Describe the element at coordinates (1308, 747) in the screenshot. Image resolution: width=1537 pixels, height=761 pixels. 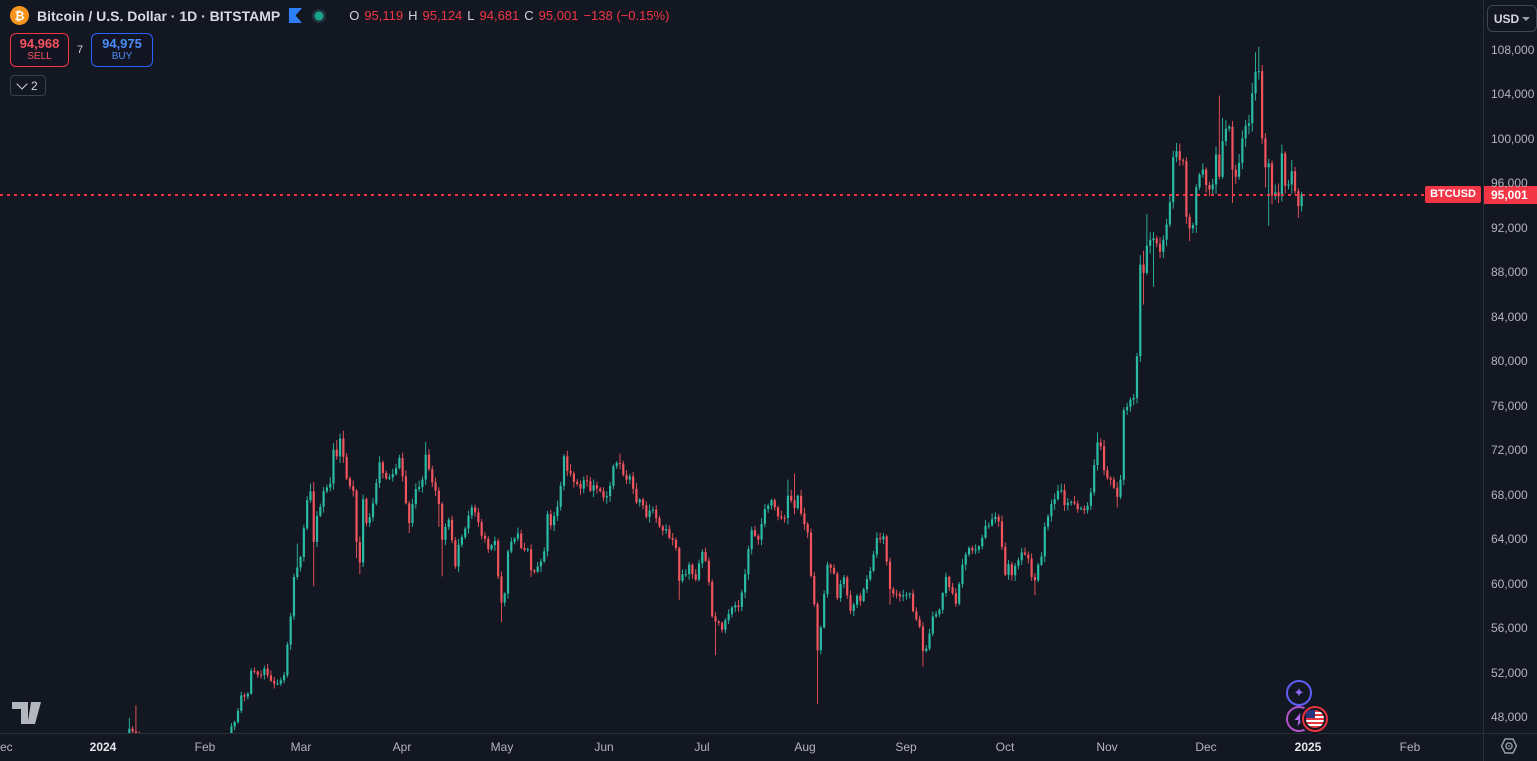
I see `time-tick-label: 2025` at that location.